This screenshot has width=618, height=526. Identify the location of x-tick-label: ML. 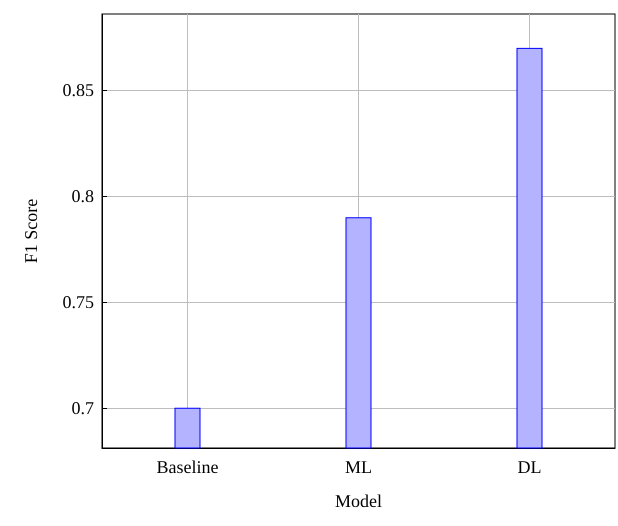
(358, 467).